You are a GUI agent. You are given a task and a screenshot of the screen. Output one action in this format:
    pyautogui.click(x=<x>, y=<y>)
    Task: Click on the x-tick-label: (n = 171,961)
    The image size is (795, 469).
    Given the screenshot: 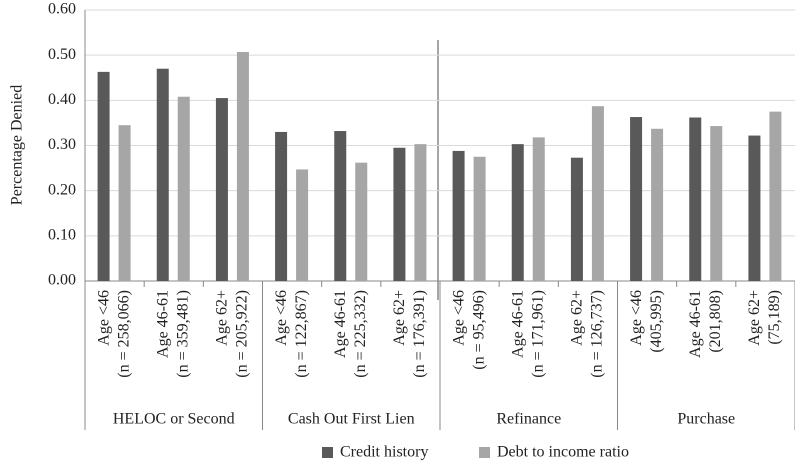 What is the action you would take?
    pyautogui.click(x=537, y=334)
    